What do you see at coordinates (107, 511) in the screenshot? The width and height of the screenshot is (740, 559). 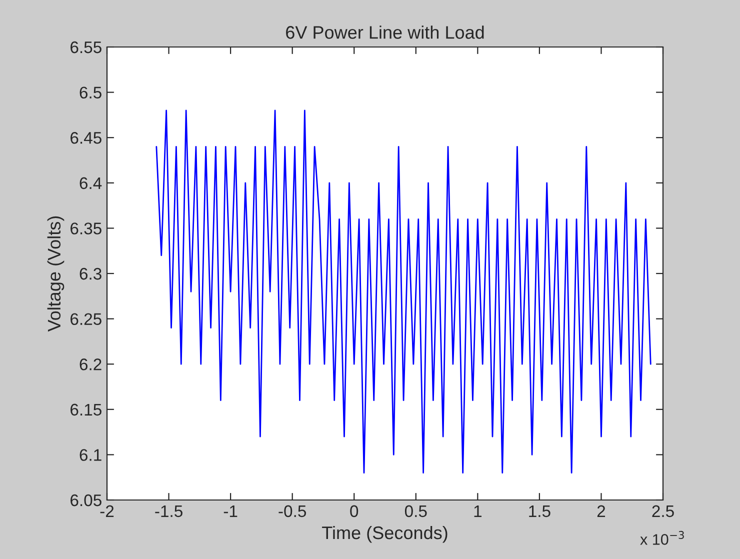 I see `x-tick-label: -2` at bounding box center [107, 511].